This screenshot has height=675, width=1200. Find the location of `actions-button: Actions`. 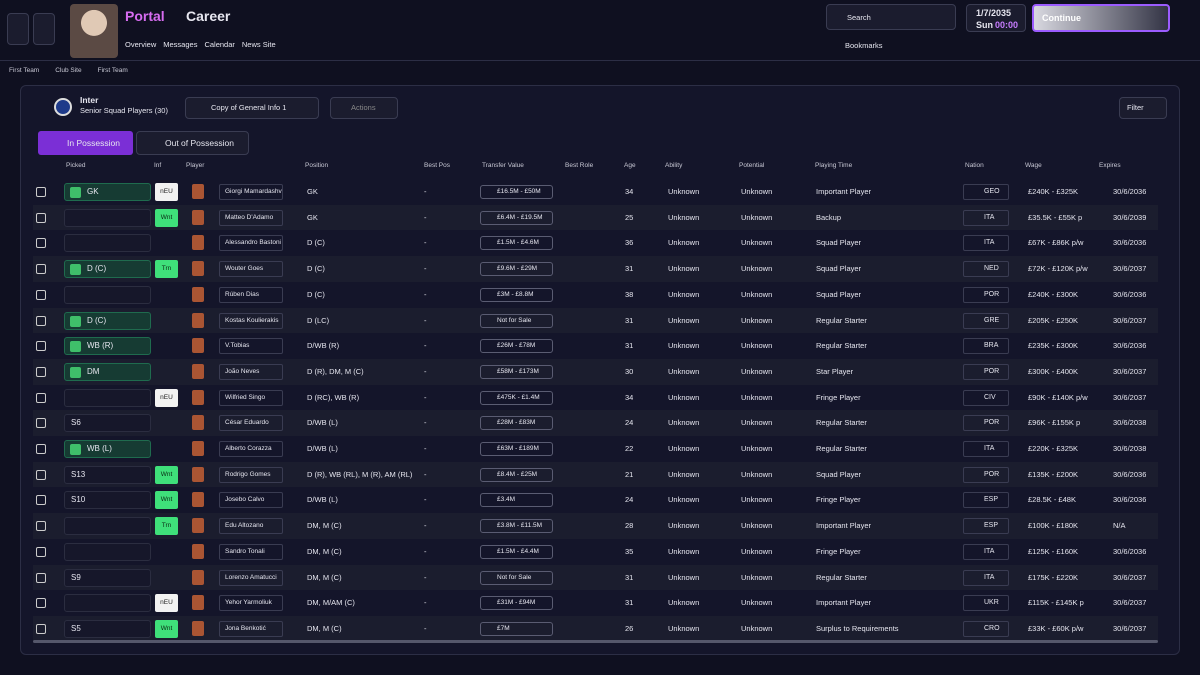

actions-button: Actions is located at coordinates (364, 108).